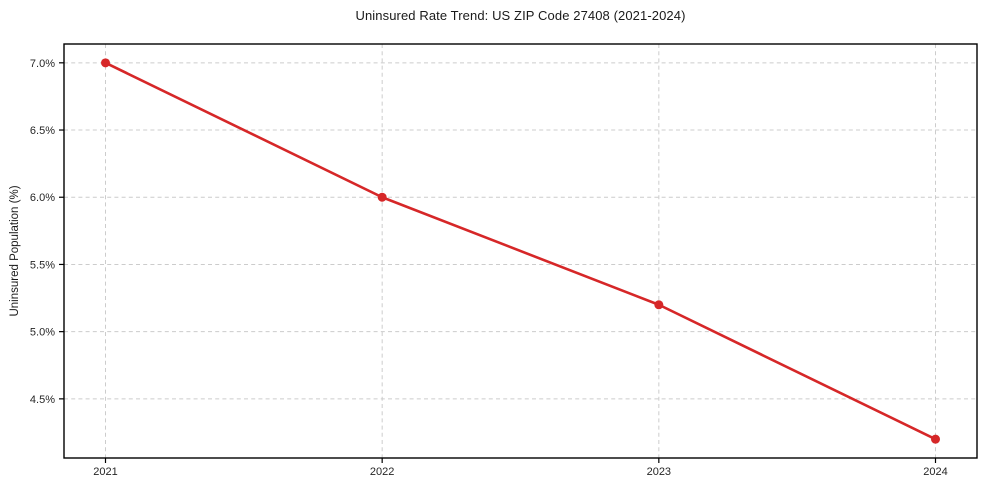  I want to click on y-tick-label: 6.5%, so click(42, 131).